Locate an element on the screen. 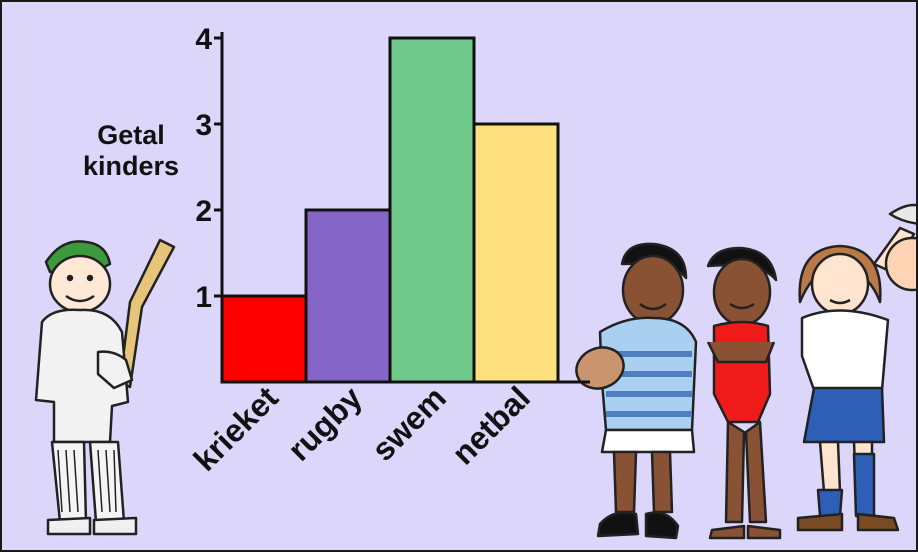  netball-player-figure is located at coordinates (856, 367).